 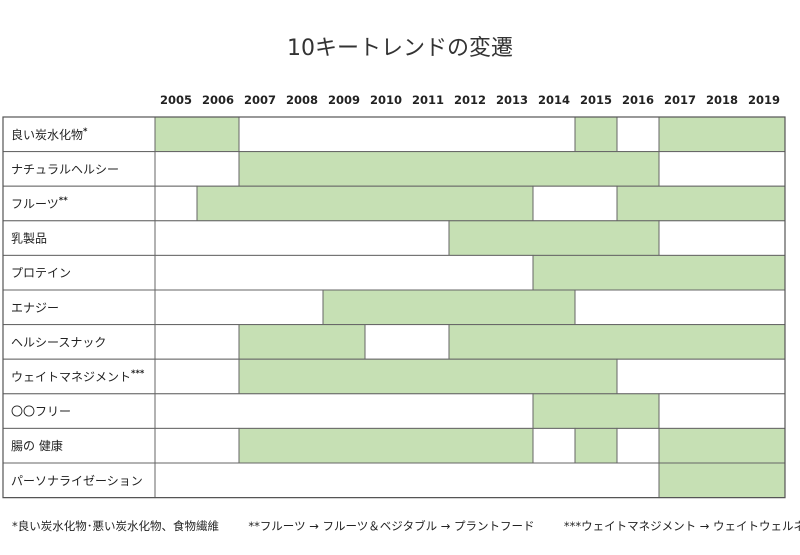 I want to click on year-label-2008: 2008, so click(x=302, y=100).